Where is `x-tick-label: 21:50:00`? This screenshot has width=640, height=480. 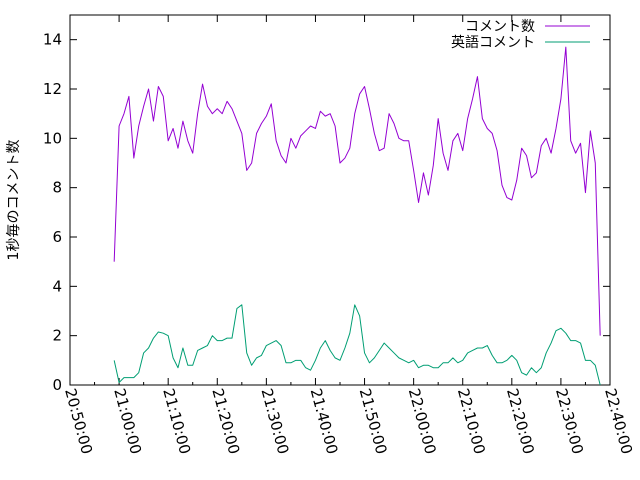
x-tick-label: 21:50:00 is located at coordinates (373, 421).